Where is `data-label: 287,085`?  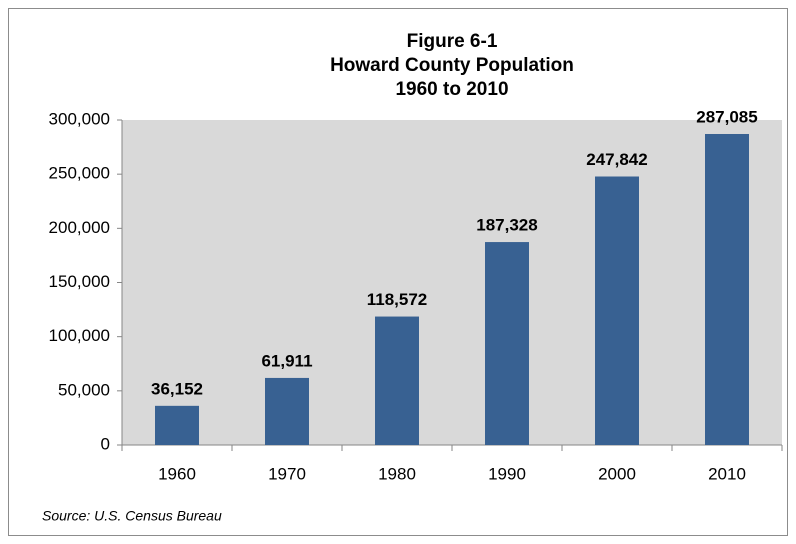
data-label: 287,085 is located at coordinates (726, 116).